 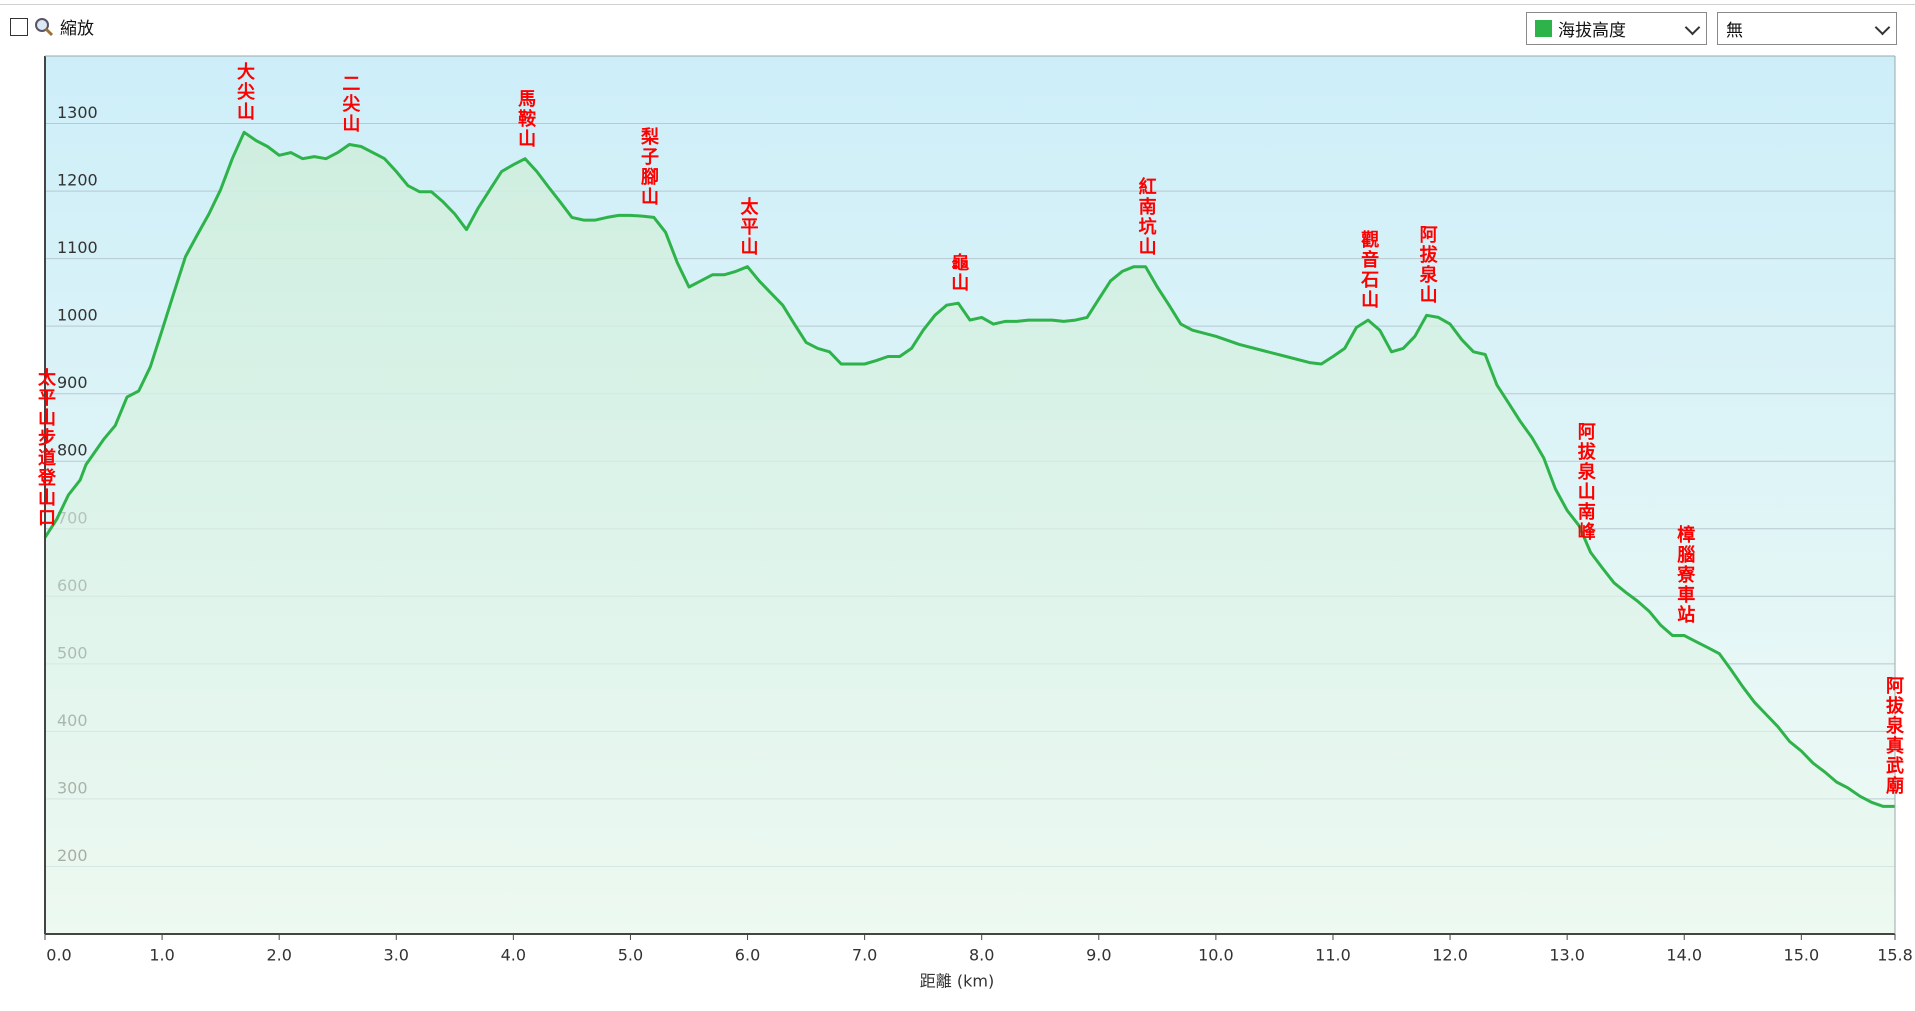 I want to click on series-select-text: 海拔高度, so click(x=1592, y=31).